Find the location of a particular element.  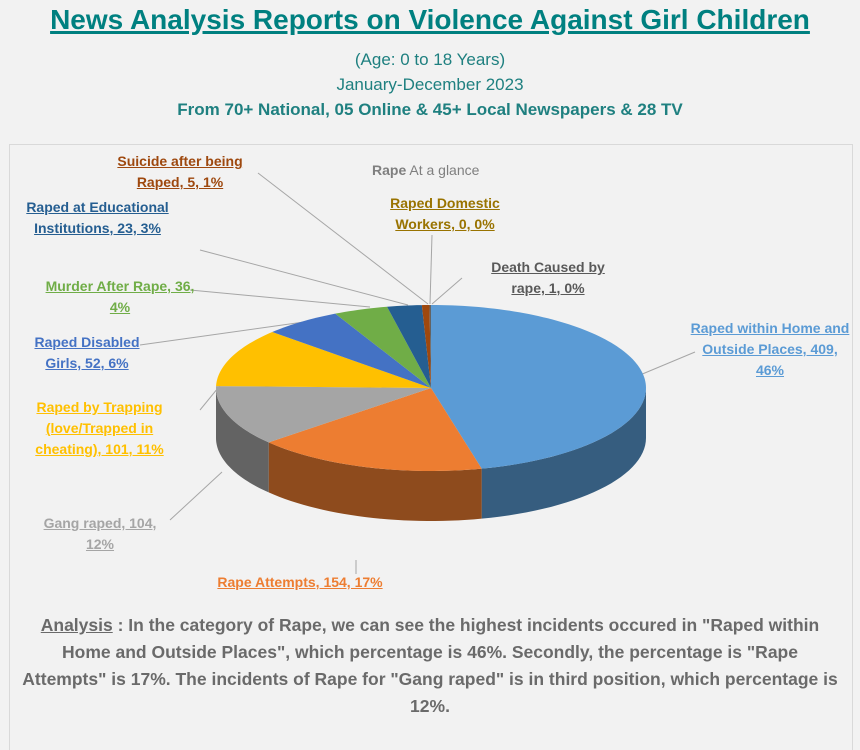

period: January-December 2023 is located at coordinates (430, 84).